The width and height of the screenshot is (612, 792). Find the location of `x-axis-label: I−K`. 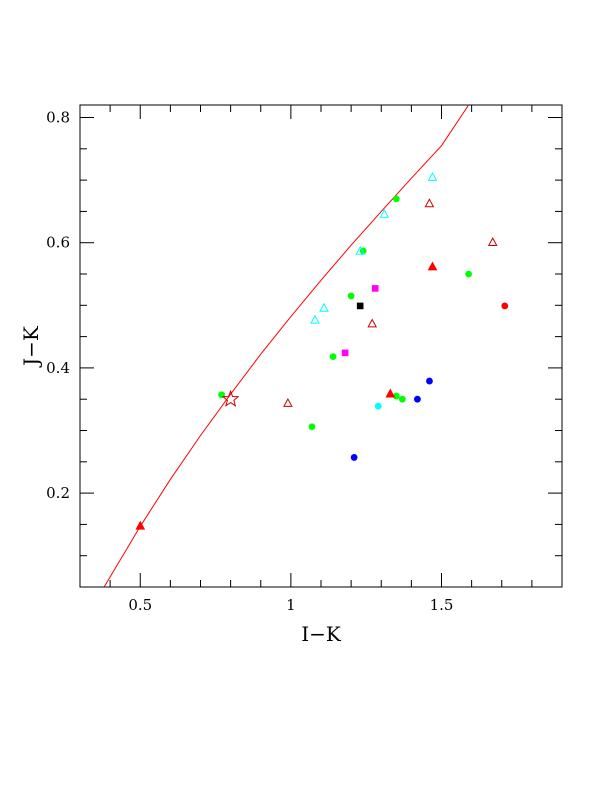

x-axis-label: I−K is located at coordinates (321, 634).